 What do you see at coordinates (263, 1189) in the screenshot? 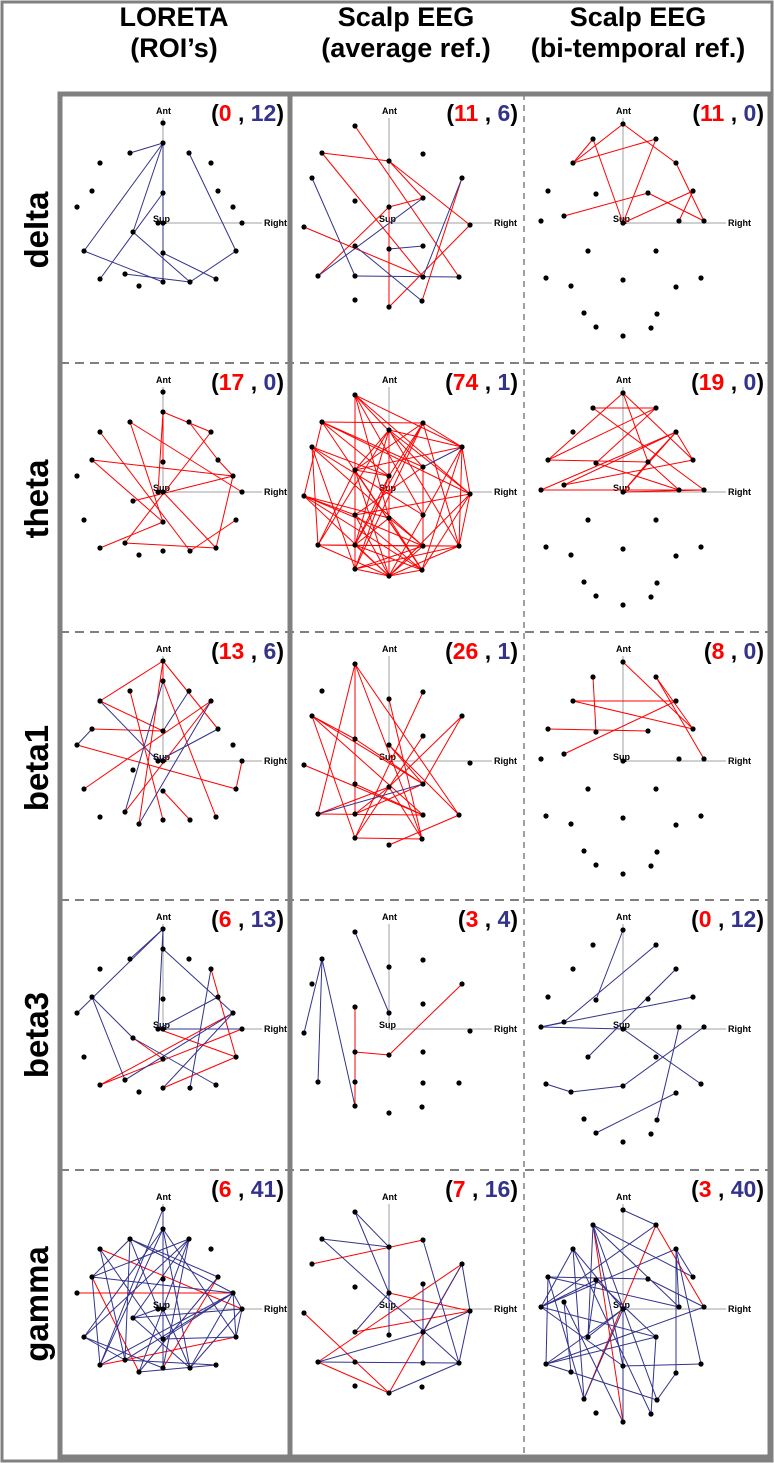
I see `negative-count: 41` at bounding box center [263, 1189].